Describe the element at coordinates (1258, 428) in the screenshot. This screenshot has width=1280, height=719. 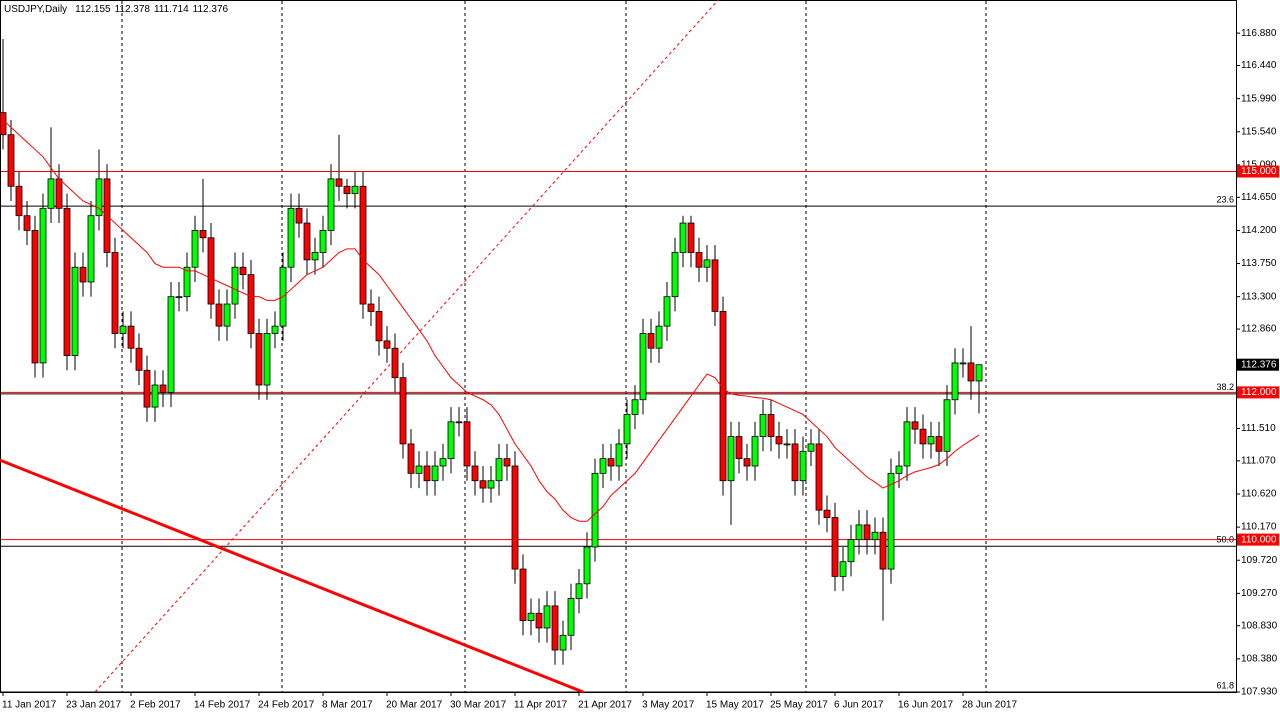
I see `y-tick-label: 111.510` at that location.